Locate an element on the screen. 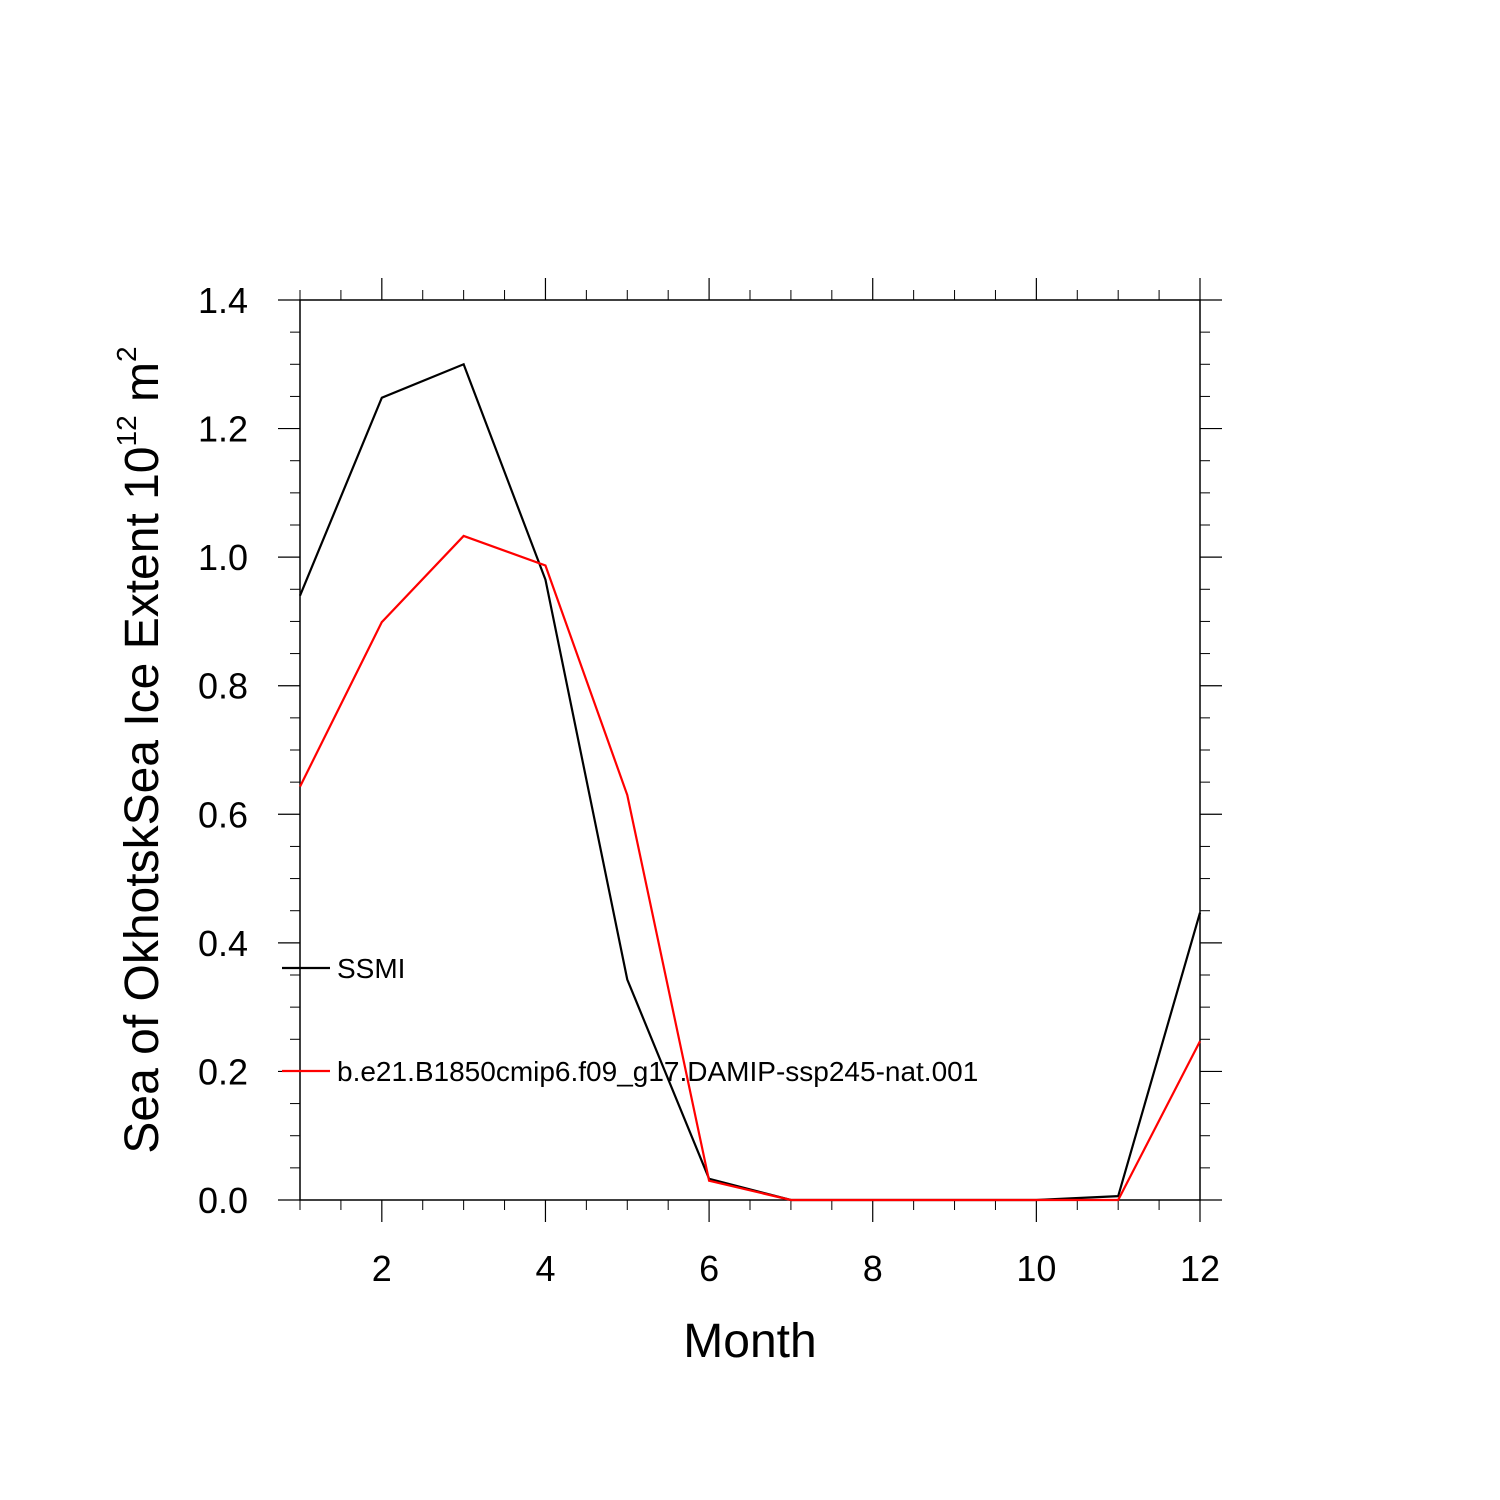  x-tick-label: 10 is located at coordinates (1036, 1268).